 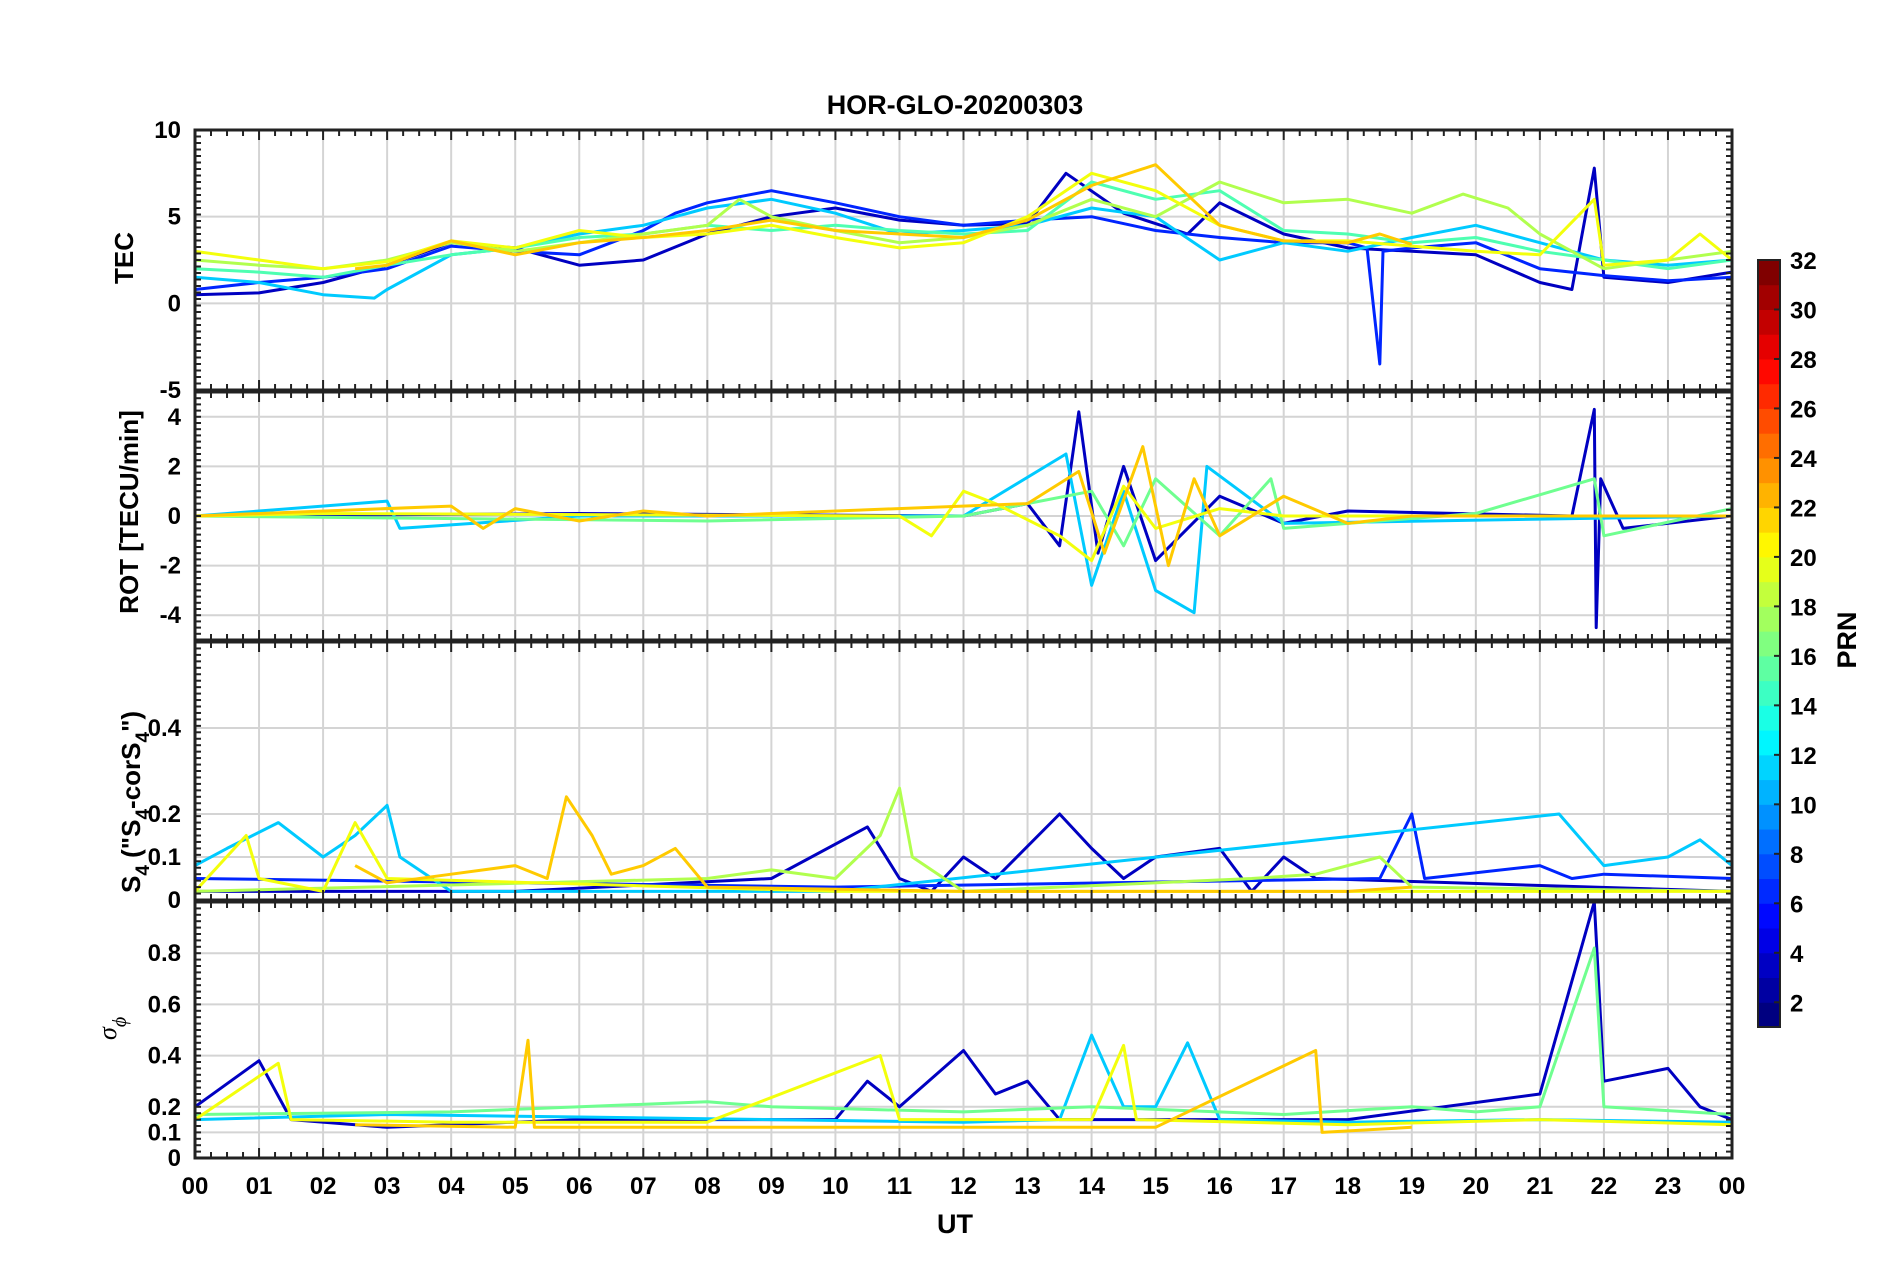 What do you see at coordinates (955, 105) in the screenshot?
I see `chart-title: HOR-GLO-20200303` at bounding box center [955, 105].